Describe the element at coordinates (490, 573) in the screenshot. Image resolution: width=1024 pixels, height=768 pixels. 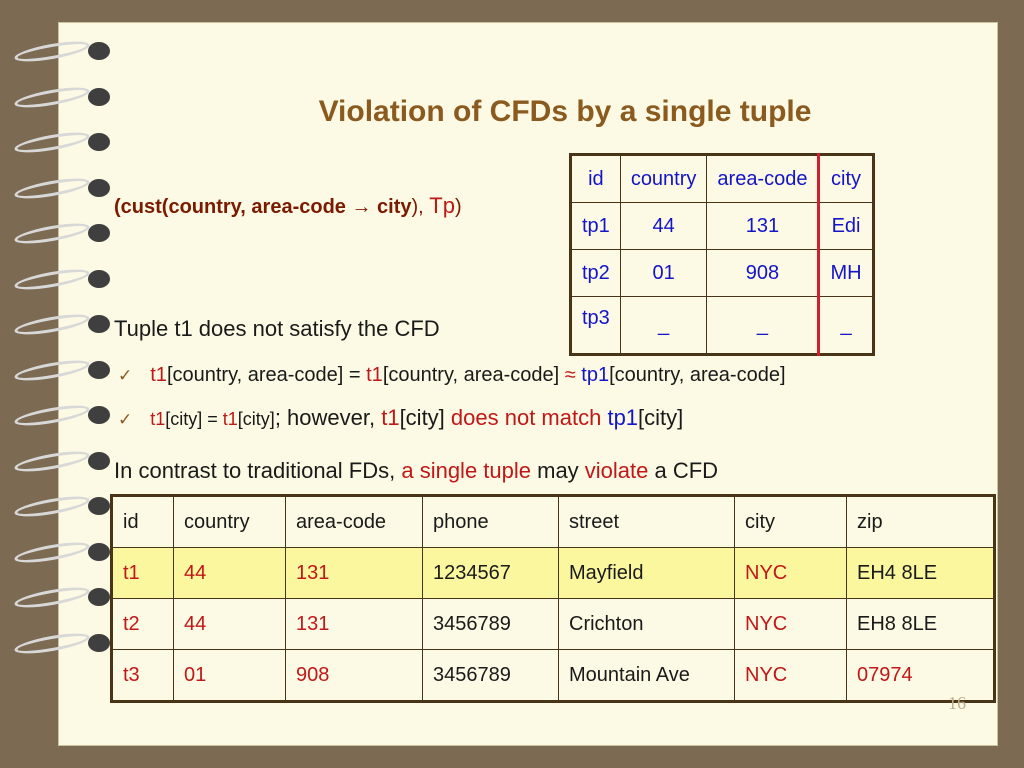
I see `table-cell: 1234567` at that location.